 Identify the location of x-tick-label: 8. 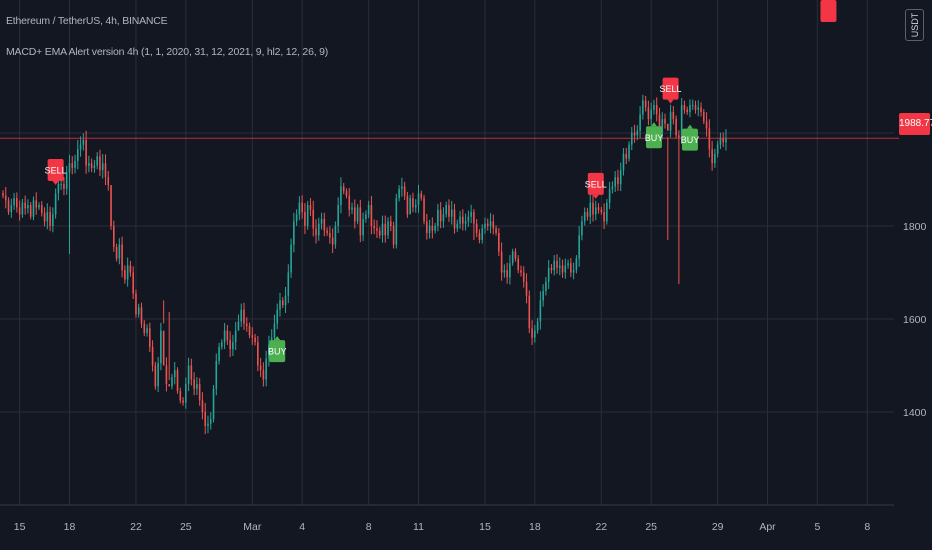
(867, 527).